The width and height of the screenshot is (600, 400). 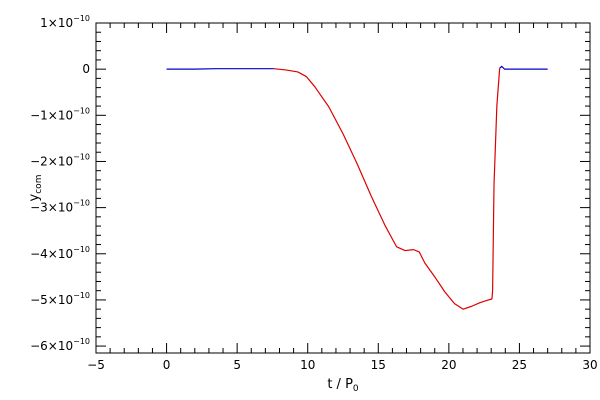 What do you see at coordinates (51, 161) in the screenshot?
I see `y-tick-label-mantissa: −2×10` at bounding box center [51, 161].